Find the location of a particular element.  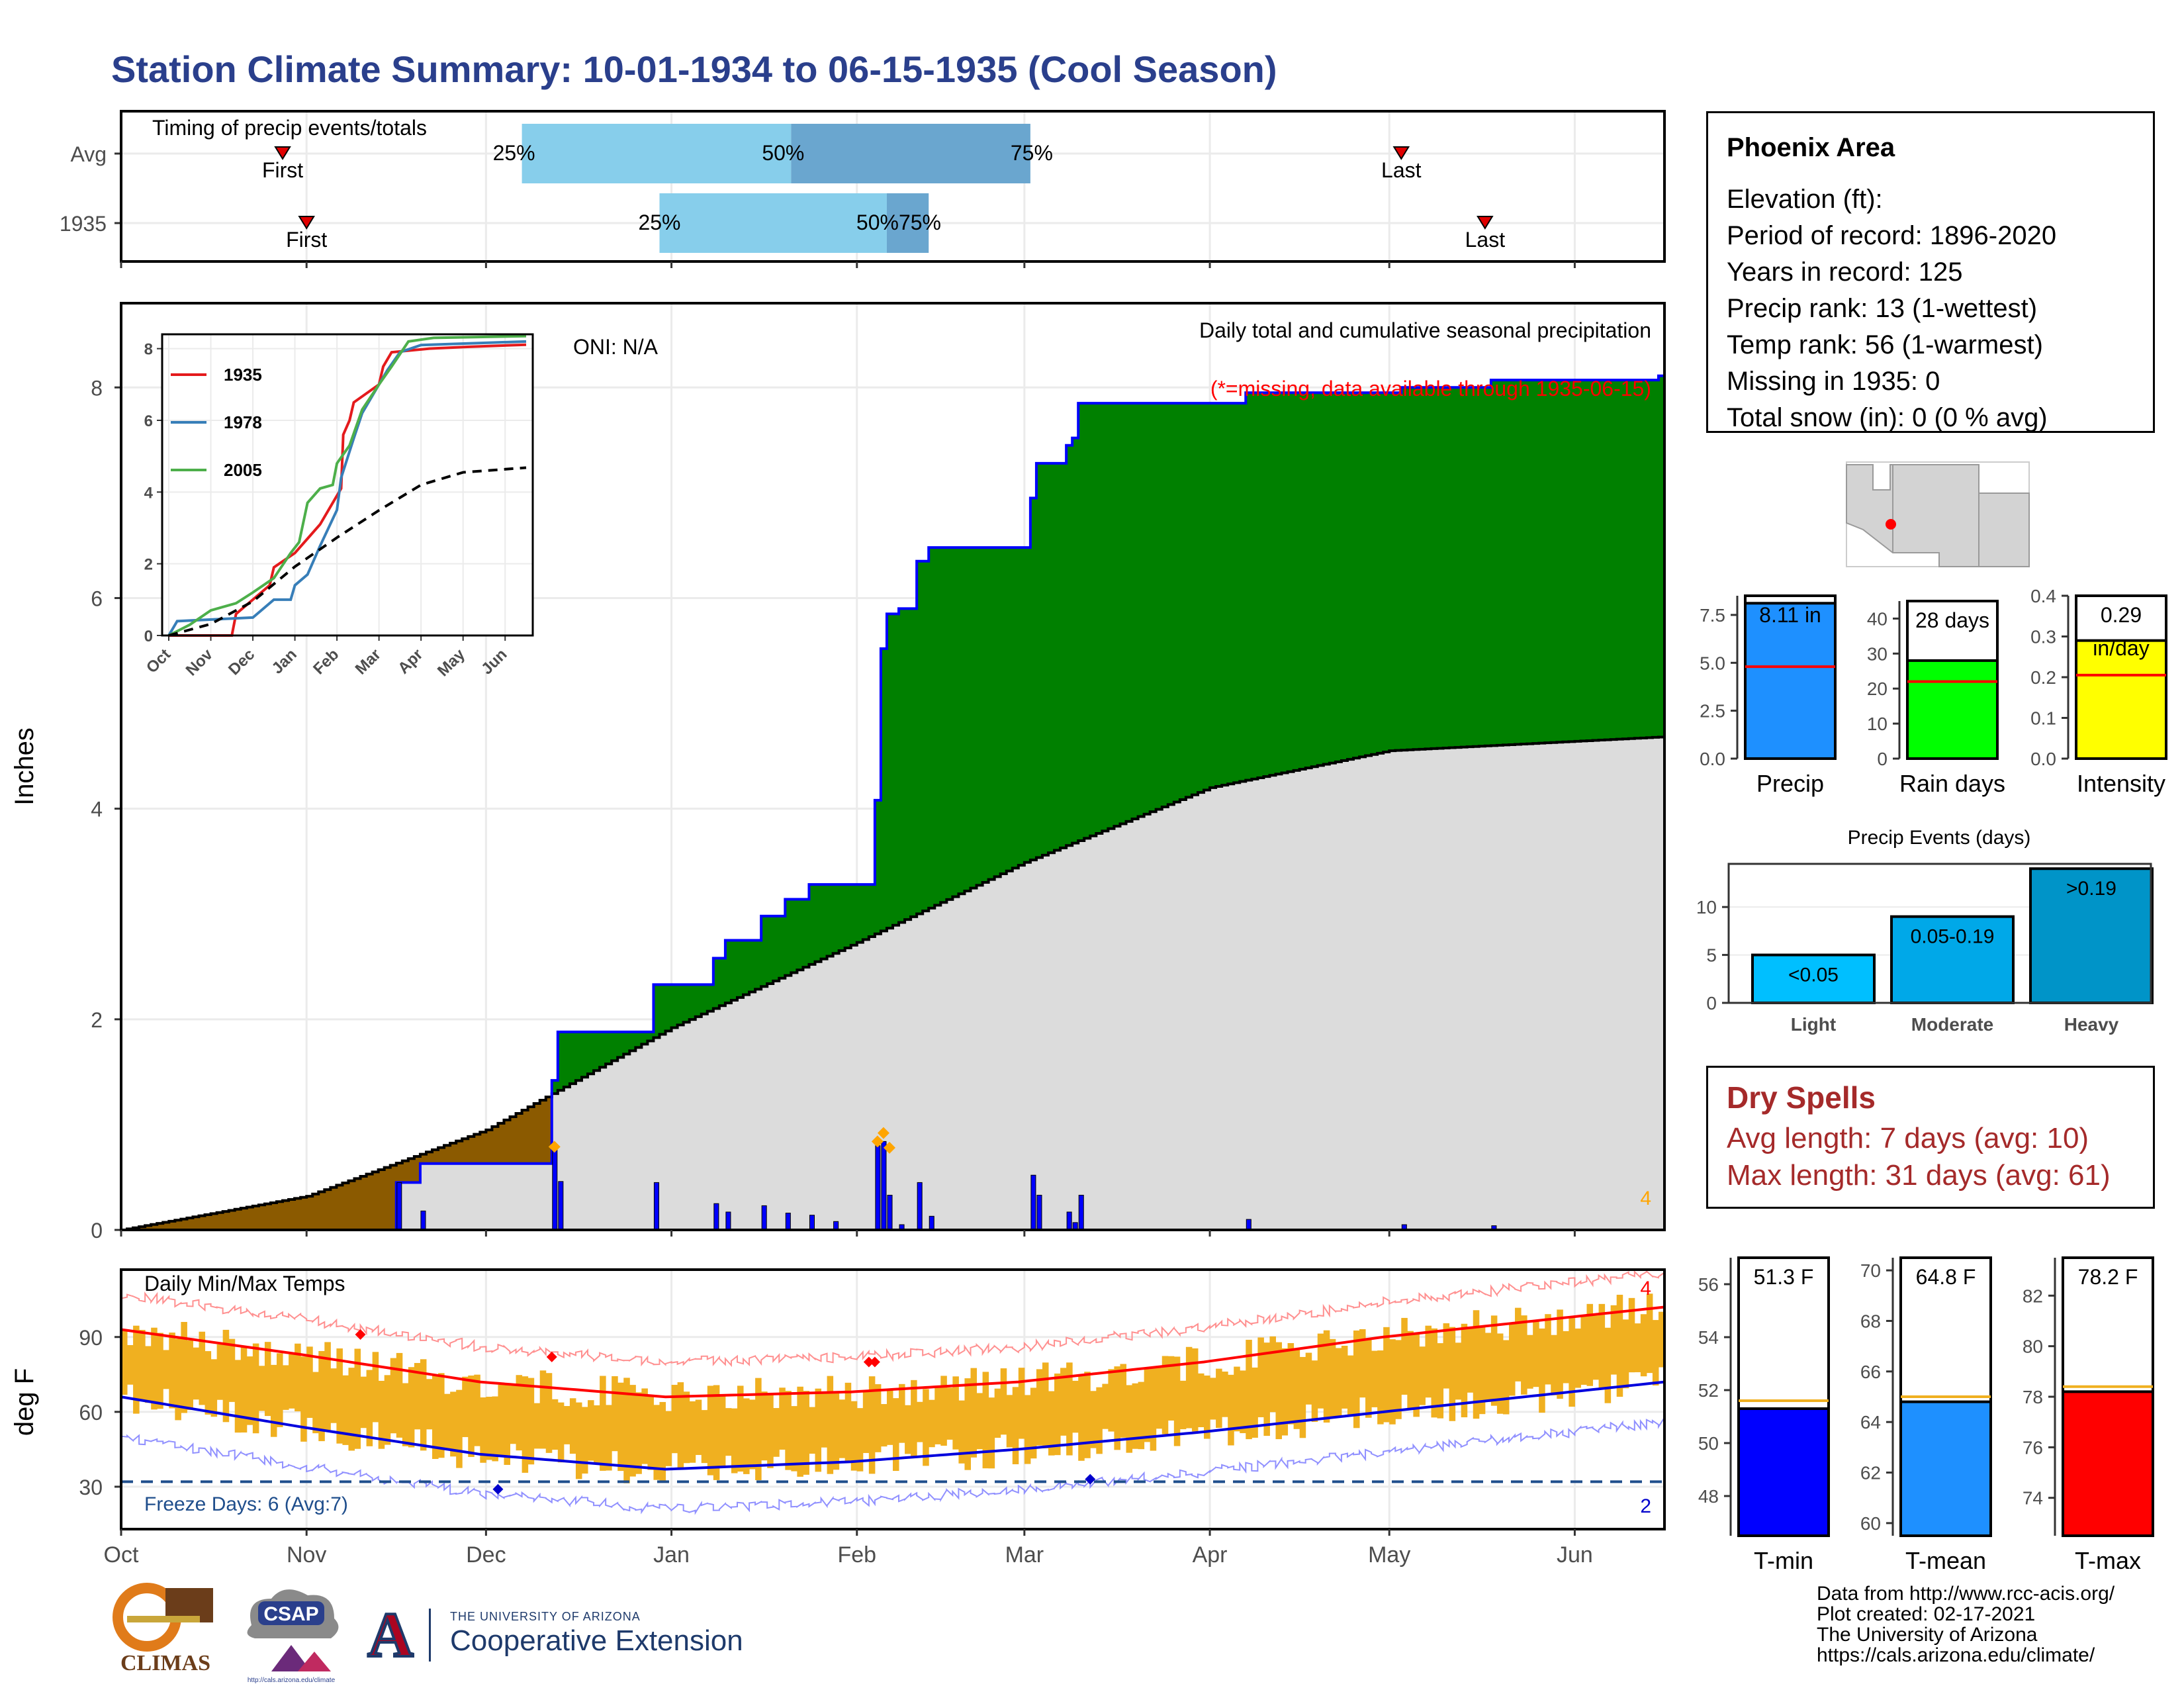

inset-y-tick-label: 2 is located at coordinates (148, 565).